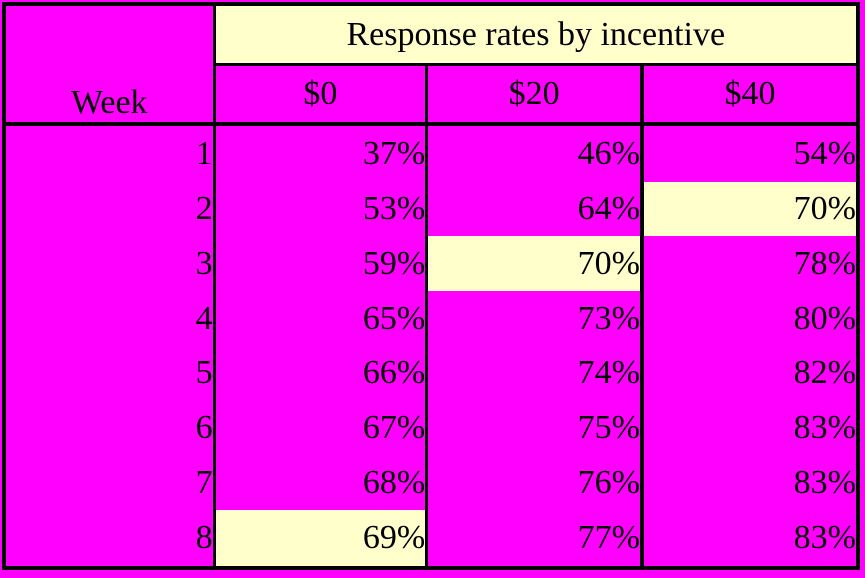  I want to click on week-cell: 7, so click(204, 482).